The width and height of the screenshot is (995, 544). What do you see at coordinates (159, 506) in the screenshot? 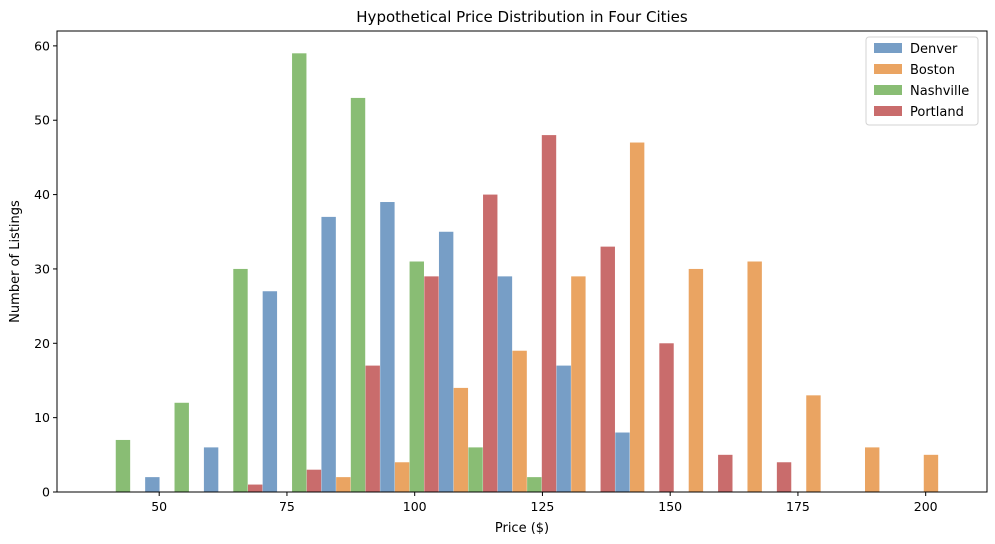
I see `x-tick-label: 50` at bounding box center [159, 506].